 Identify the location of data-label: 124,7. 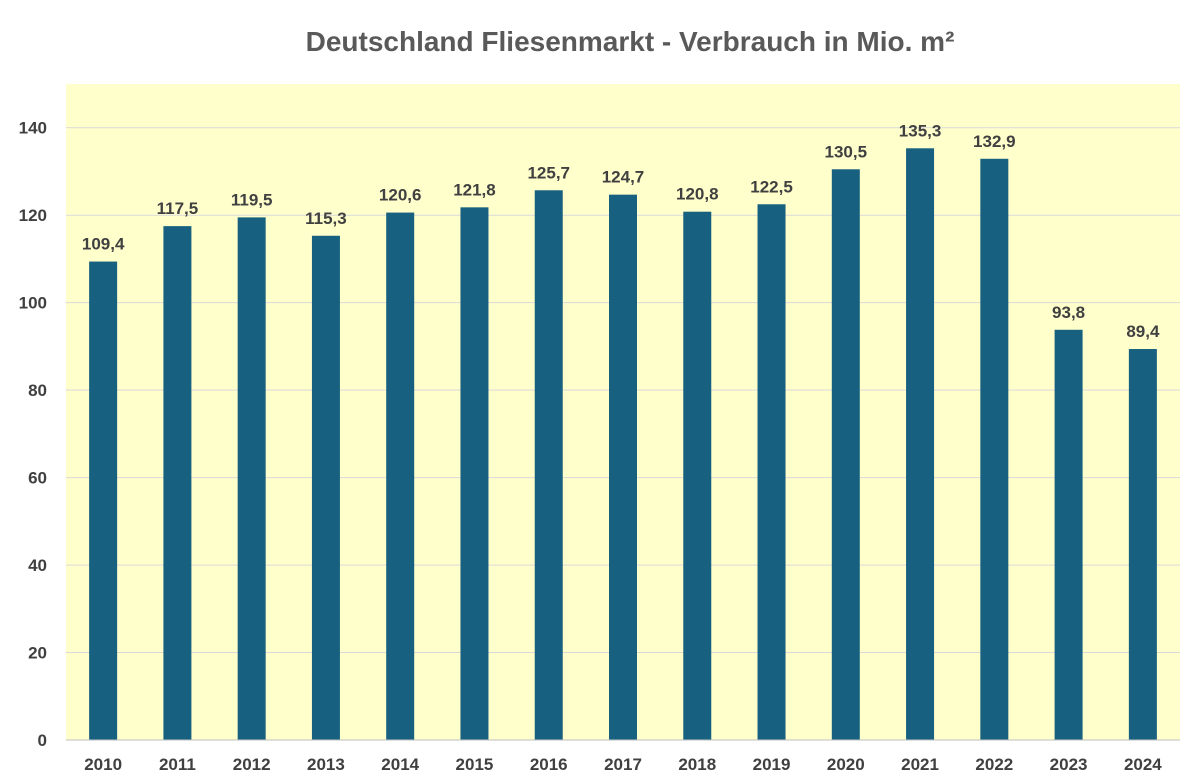
(623, 177).